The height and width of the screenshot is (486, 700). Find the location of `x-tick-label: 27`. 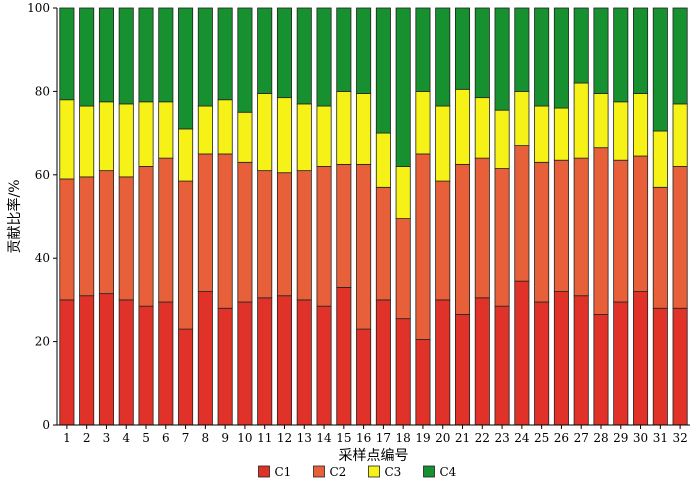

x-tick-label: 27 is located at coordinates (581, 438).